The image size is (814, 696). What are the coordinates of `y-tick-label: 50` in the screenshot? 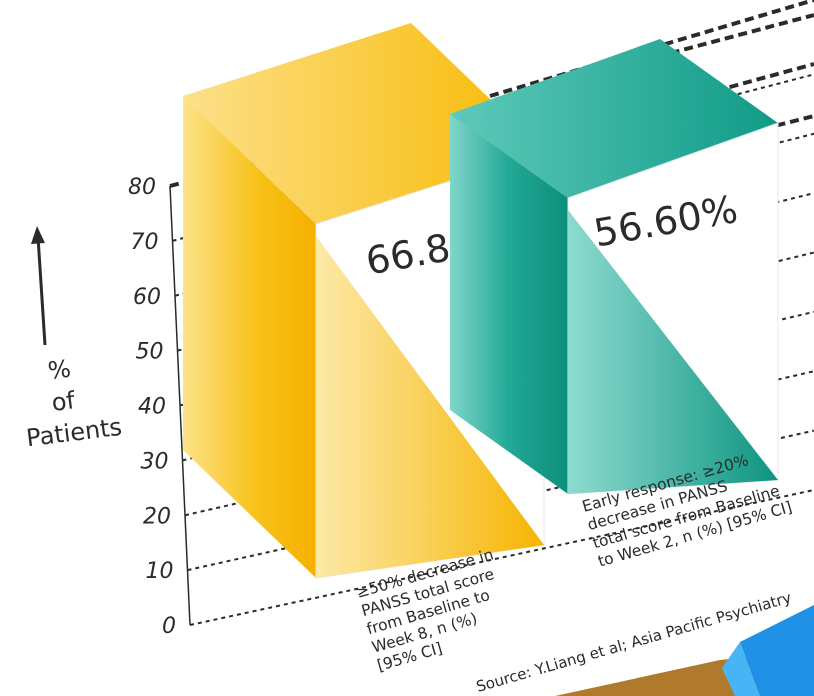 It's located at (150, 352).